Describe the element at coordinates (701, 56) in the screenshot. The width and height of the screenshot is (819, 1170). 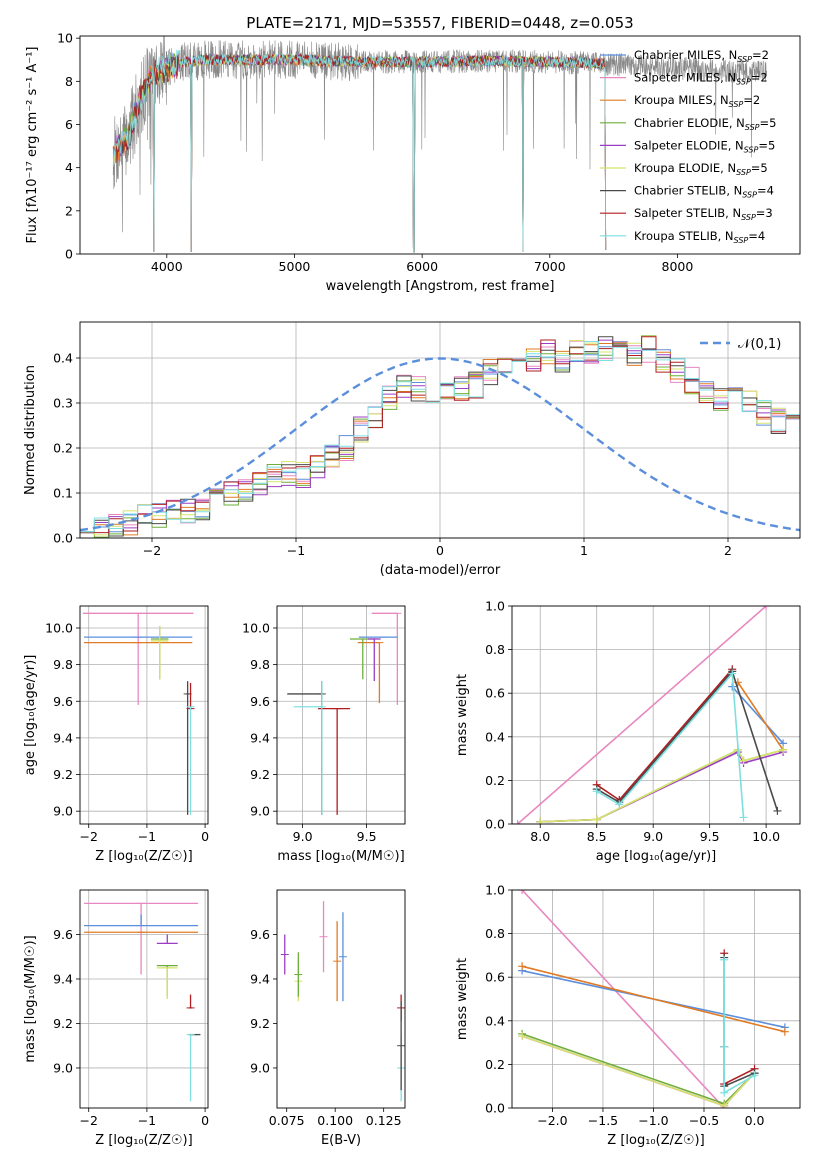
I see `legend-label: Chabrier MILES, NSSP=2` at that location.